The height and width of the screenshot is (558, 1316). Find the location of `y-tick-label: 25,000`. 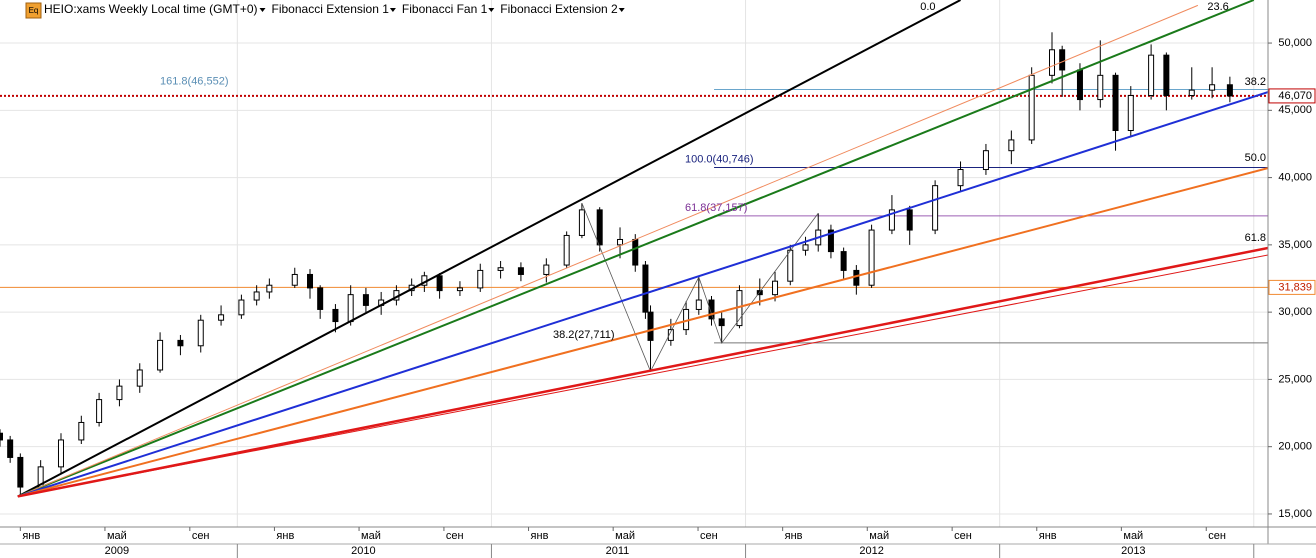

y-tick-label: 25,000 is located at coordinates (1295, 379).